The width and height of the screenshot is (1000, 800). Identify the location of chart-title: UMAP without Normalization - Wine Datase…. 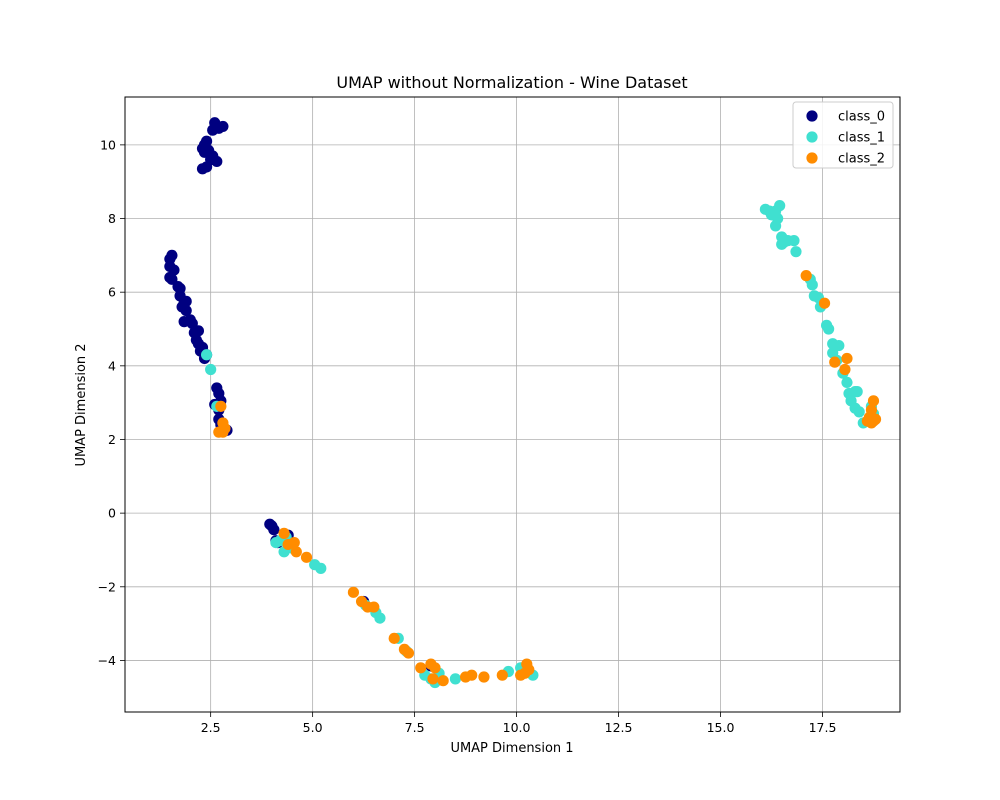
(511, 82).